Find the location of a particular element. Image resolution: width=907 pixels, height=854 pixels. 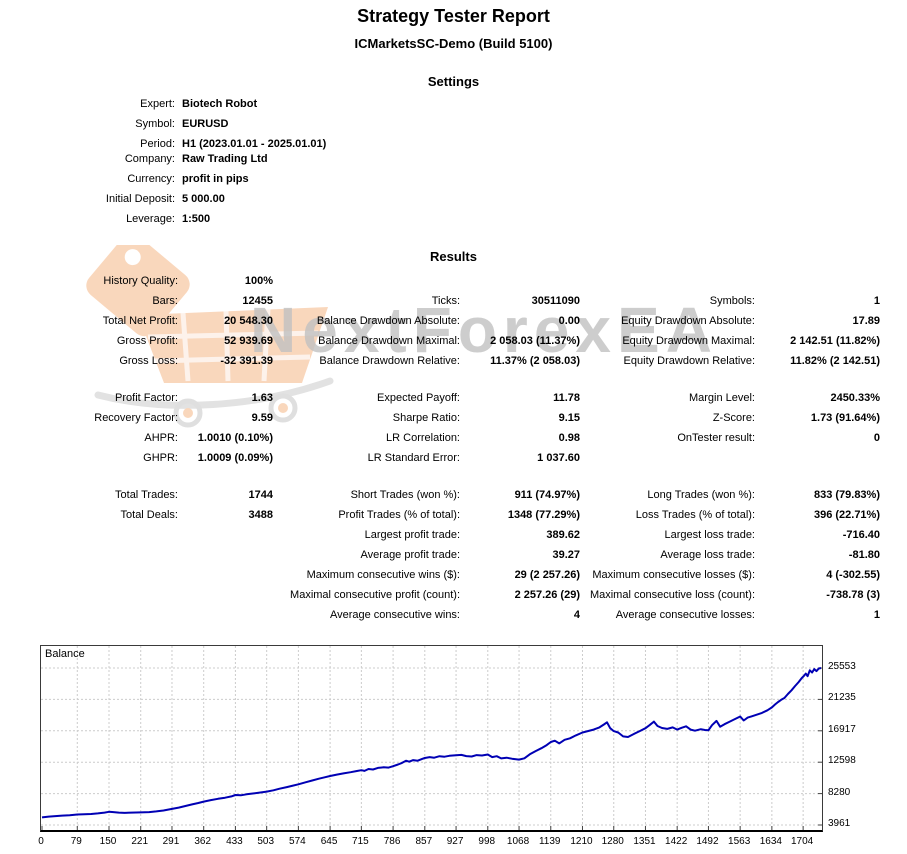

result-label: Maximum consecutive losses ($): is located at coordinates (673, 575).